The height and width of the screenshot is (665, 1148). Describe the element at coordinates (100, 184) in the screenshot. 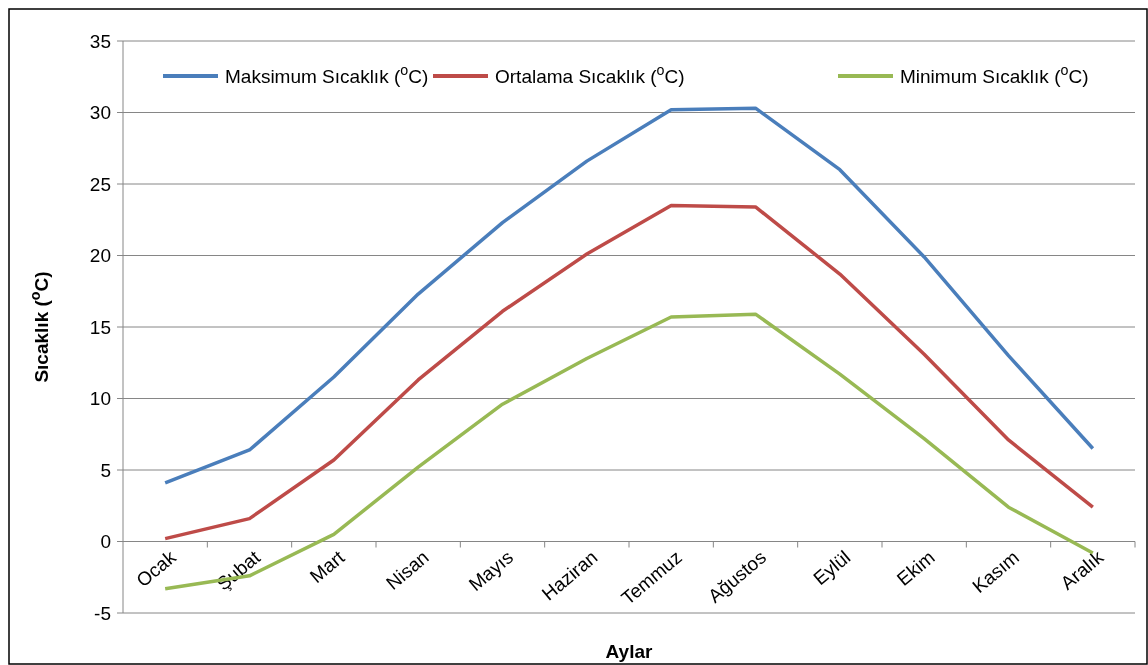

I see `y-tick-label: 25` at that location.